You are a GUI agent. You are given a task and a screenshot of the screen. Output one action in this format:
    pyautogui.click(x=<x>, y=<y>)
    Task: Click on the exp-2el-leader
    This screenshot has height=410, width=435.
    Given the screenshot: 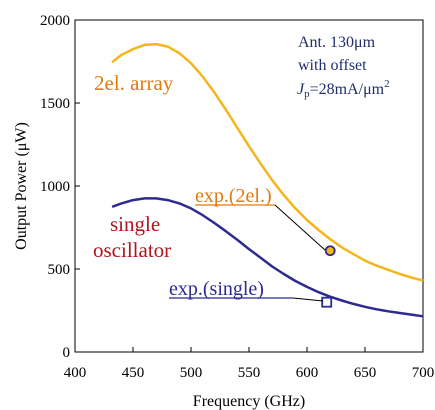 What is the action you would take?
    pyautogui.click(x=300, y=227)
    